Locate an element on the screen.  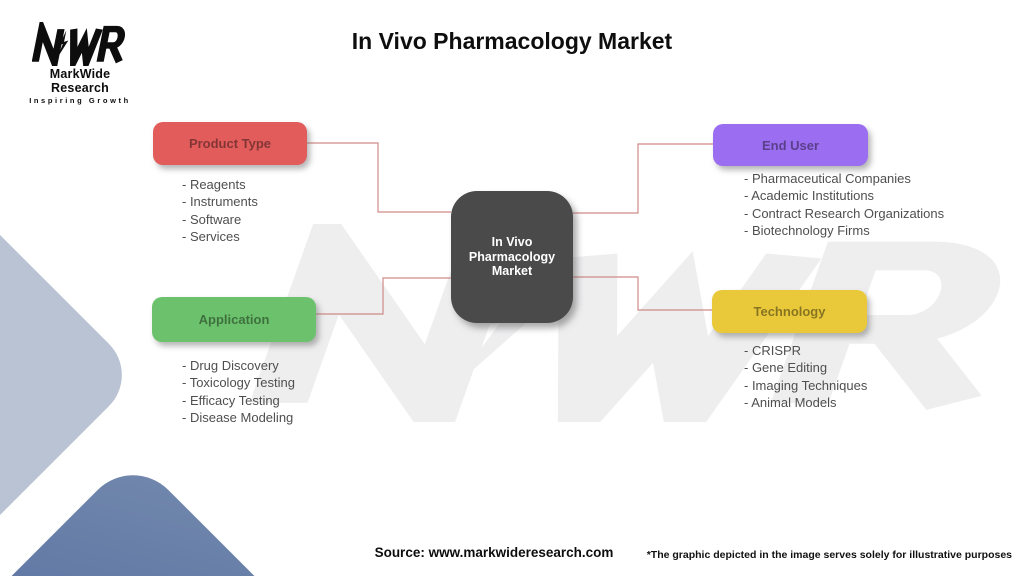
connector-technology is located at coordinates (643, 293).